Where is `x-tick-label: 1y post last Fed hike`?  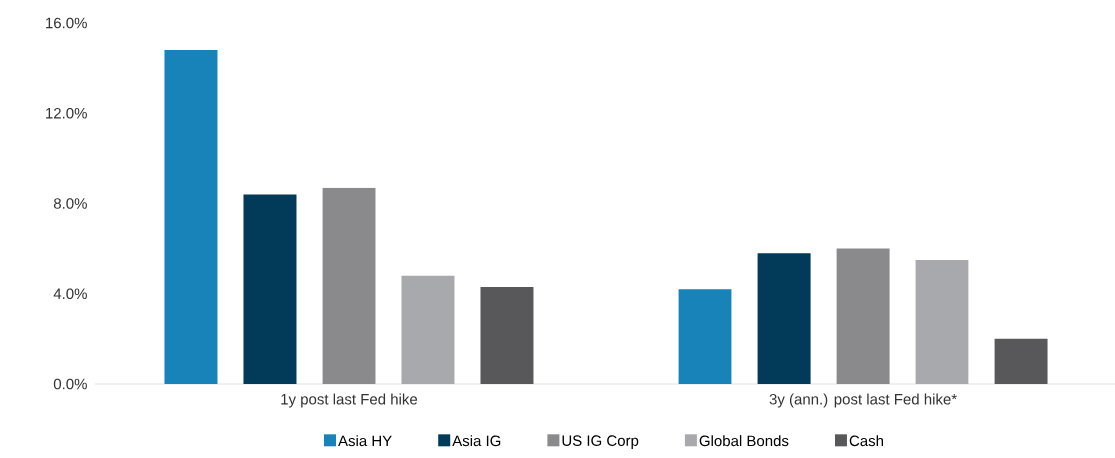
x-tick-label: 1y post last Fed hike is located at coordinates (349, 400).